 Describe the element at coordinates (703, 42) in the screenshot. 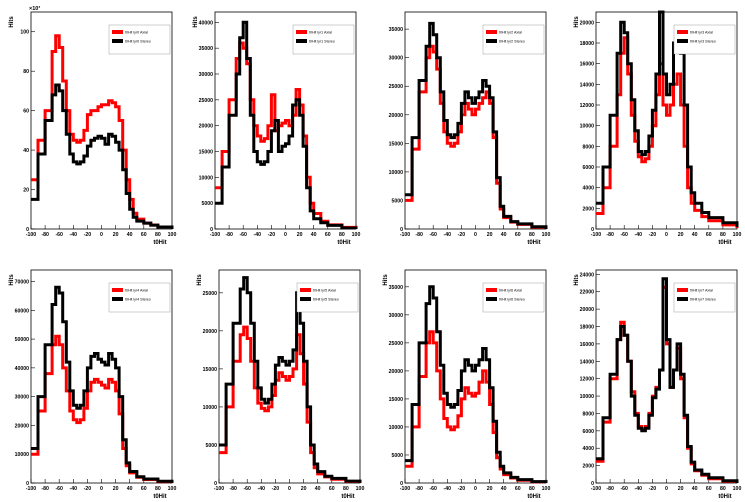

I see `legend-label: t0Hit lyr3 Stereo` at that location.